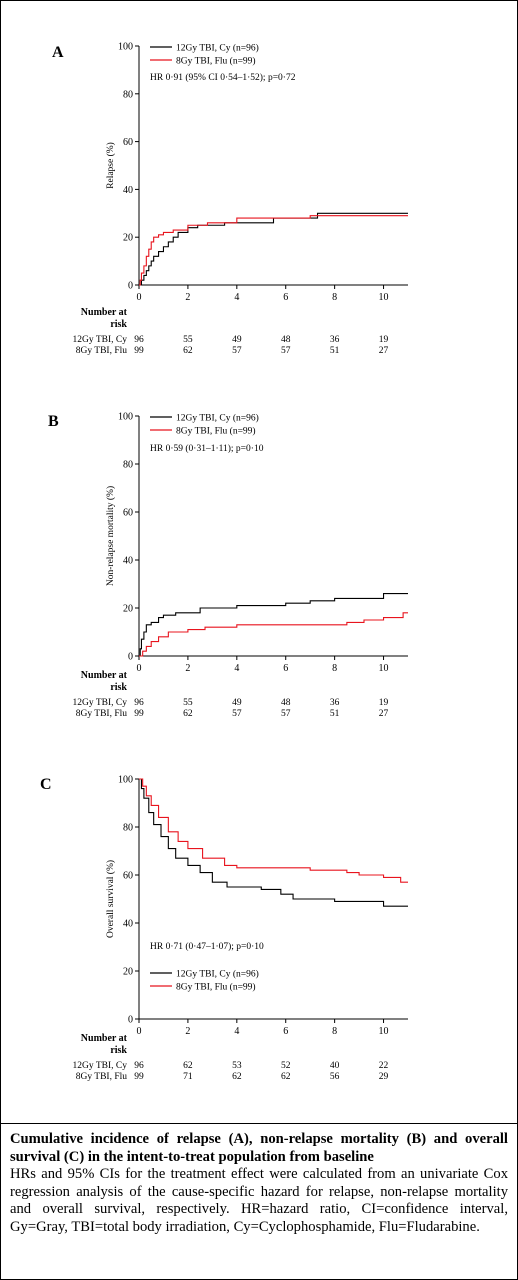 The image size is (518, 1280). I want to click on risk-value: 40, so click(335, 1066).